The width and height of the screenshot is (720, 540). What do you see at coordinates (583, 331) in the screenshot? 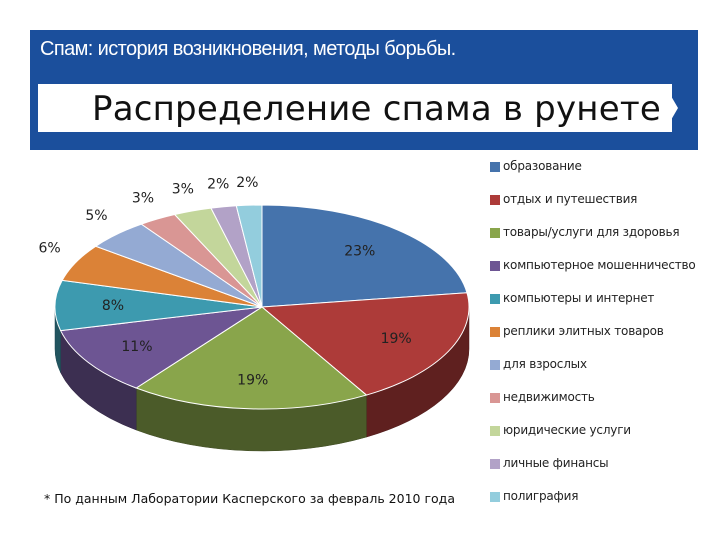
I see `legend-label: реплики элитных товаров` at bounding box center [583, 331].